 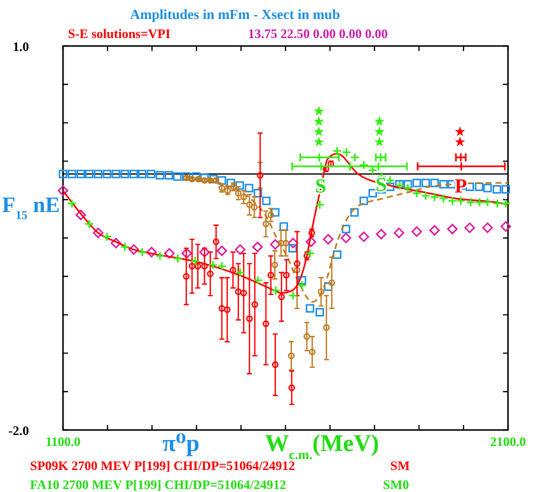 What do you see at coordinates (63, 441) in the screenshot?
I see `x-tick-label: 1100.0` at bounding box center [63, 441].